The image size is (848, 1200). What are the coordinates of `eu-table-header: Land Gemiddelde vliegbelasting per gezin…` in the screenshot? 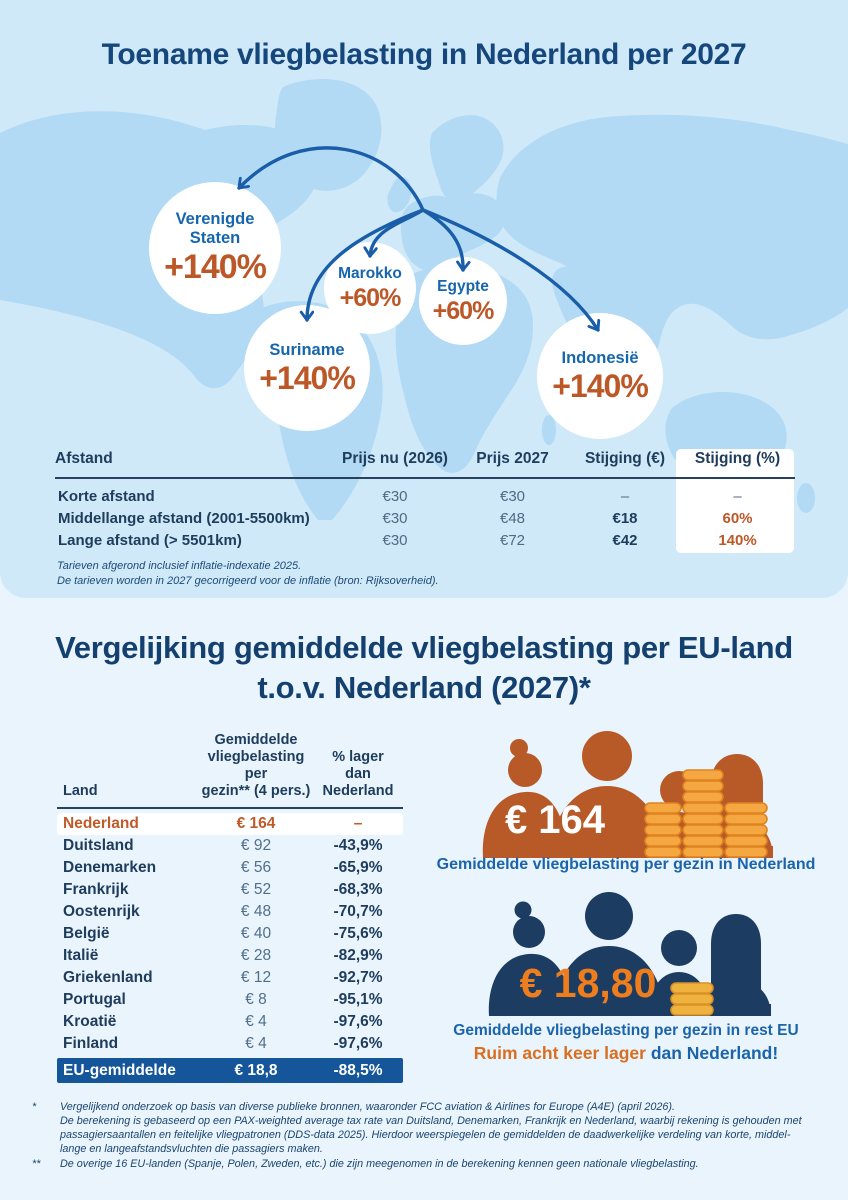 It's located at (230, 768).